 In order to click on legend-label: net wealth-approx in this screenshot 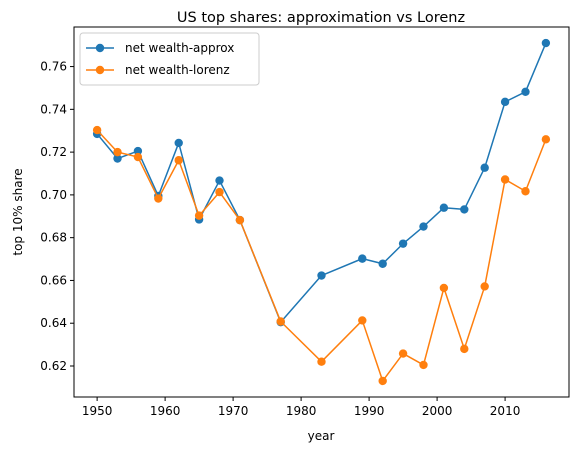, I will do `click(179, 48)`.